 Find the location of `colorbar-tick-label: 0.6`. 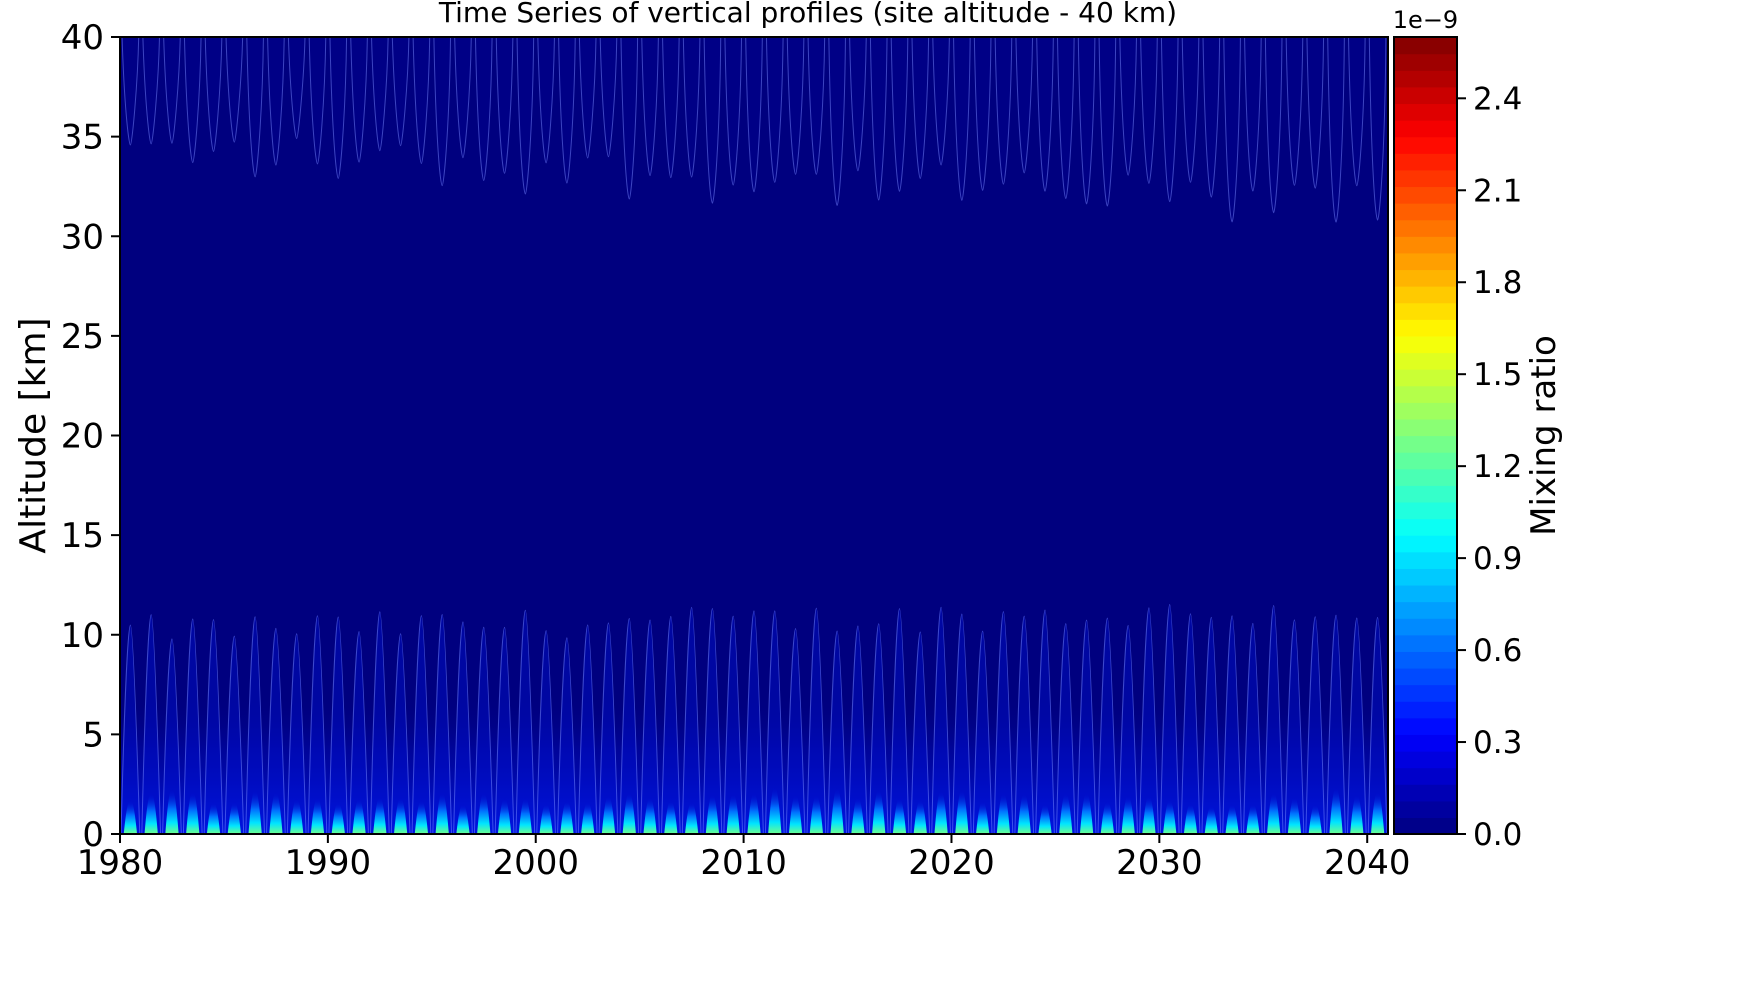

colorbar-tick-label: 0.6 is located at coordinates (1497, 651).